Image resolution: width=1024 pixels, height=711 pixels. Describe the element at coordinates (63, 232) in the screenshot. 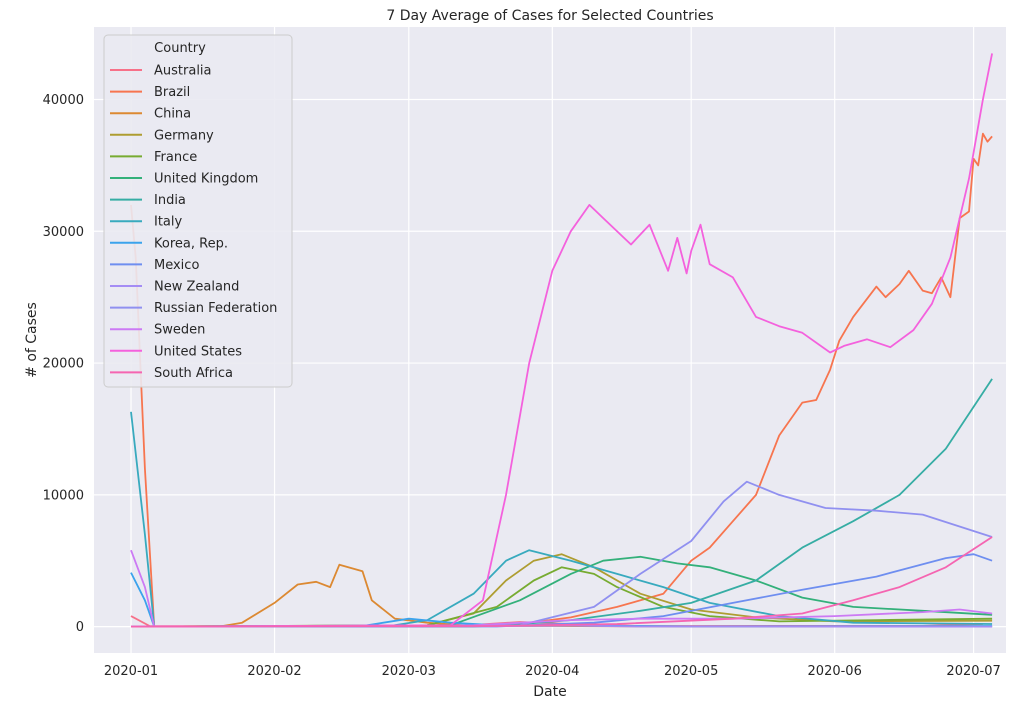

I see `y-tick-label: 30000` at that location.